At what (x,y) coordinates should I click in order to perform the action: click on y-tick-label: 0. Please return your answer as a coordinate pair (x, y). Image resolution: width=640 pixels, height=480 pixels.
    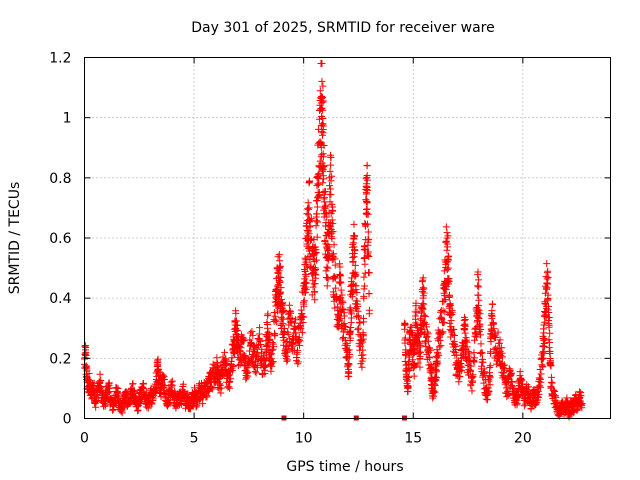
    Looking at the image, I should click on (67, 420).